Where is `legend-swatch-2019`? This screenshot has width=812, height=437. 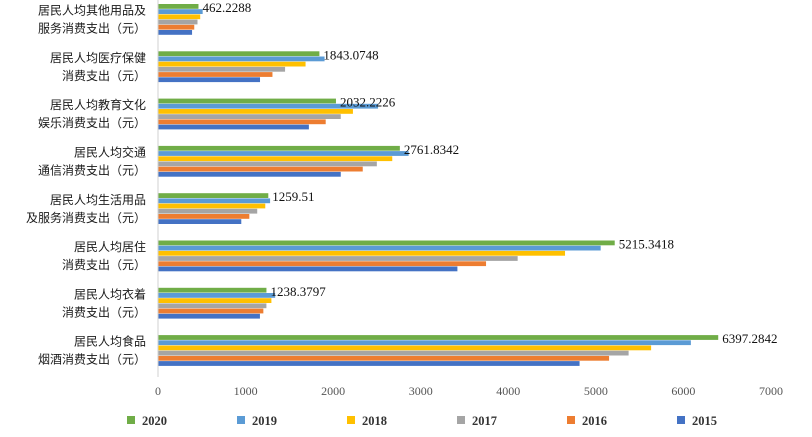
legend-swatch-2019 is located at coordinates (241, 420).